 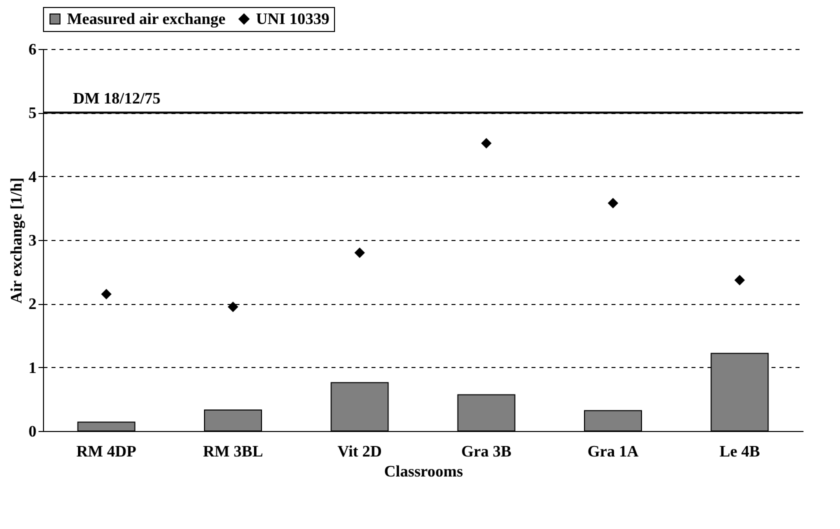 What do you see at coordinates (17, 241) in the screenshot?
I see `y-axis-title: Air exchange [1/h]` at bounding box center [17, 241].